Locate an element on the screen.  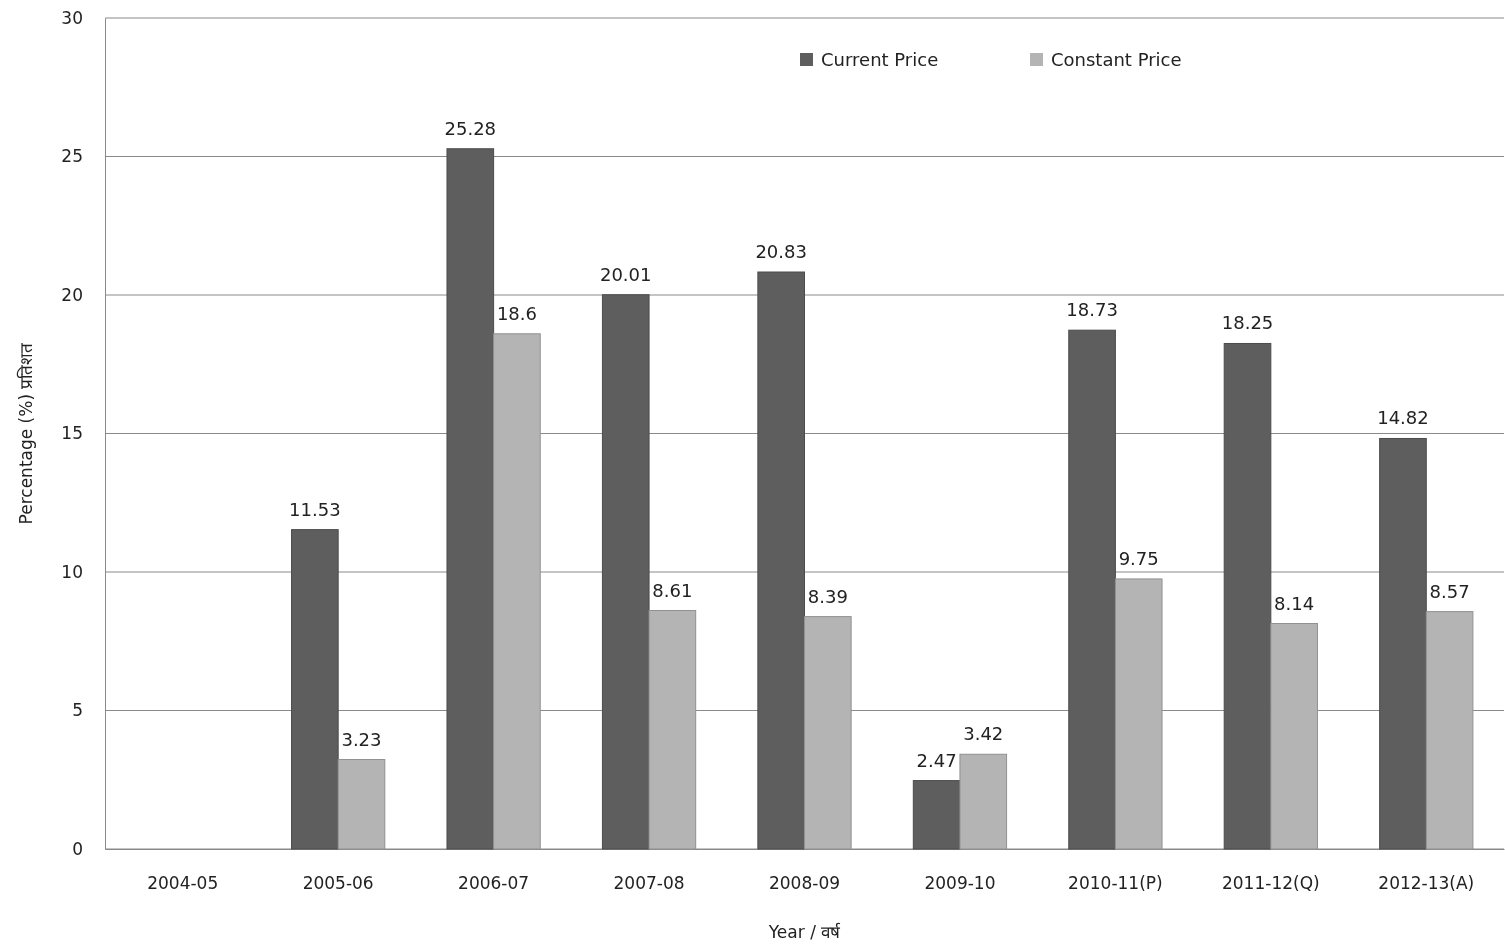
data-label: 8.57 is located at coordinates (1449, 591).